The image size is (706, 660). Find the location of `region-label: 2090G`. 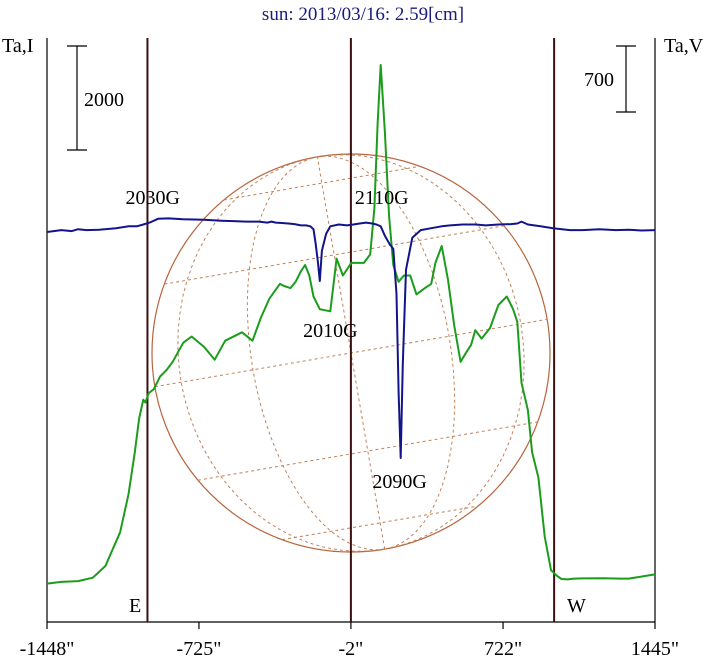

region-label: 2090G is located at coordinates (399, 482).